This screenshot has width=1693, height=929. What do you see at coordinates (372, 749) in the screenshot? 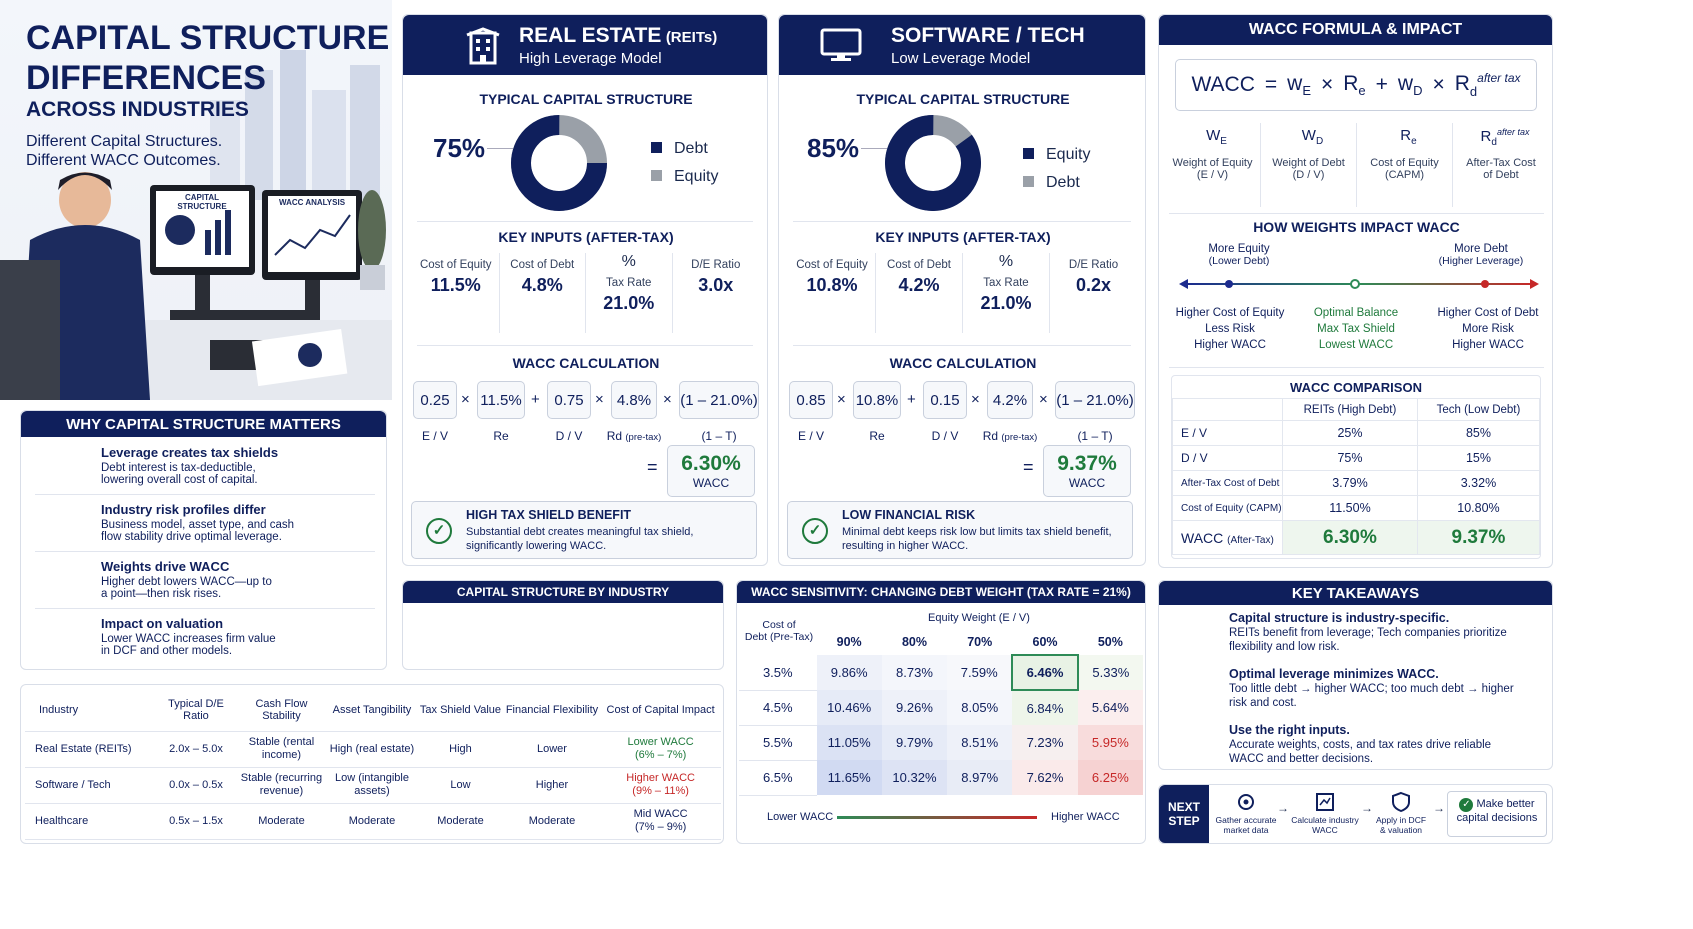
I see `industry-cell: High (real estate)` at bounding box center [372, 749].